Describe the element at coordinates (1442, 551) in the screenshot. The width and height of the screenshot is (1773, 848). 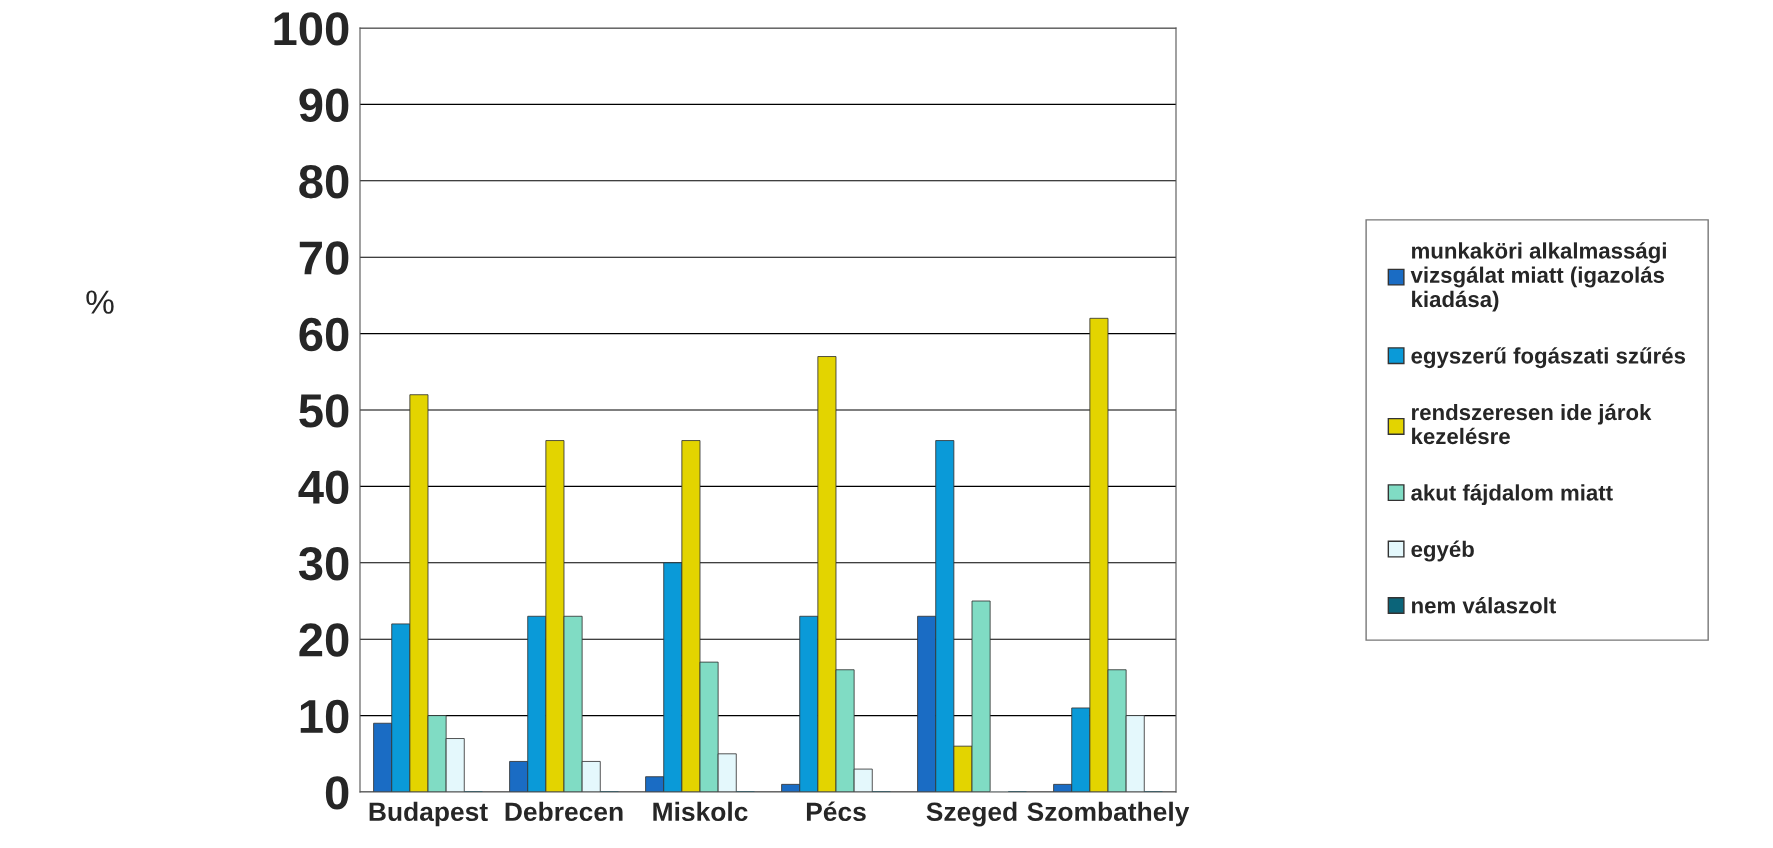
I see `legend-label: egyéb` at that location.